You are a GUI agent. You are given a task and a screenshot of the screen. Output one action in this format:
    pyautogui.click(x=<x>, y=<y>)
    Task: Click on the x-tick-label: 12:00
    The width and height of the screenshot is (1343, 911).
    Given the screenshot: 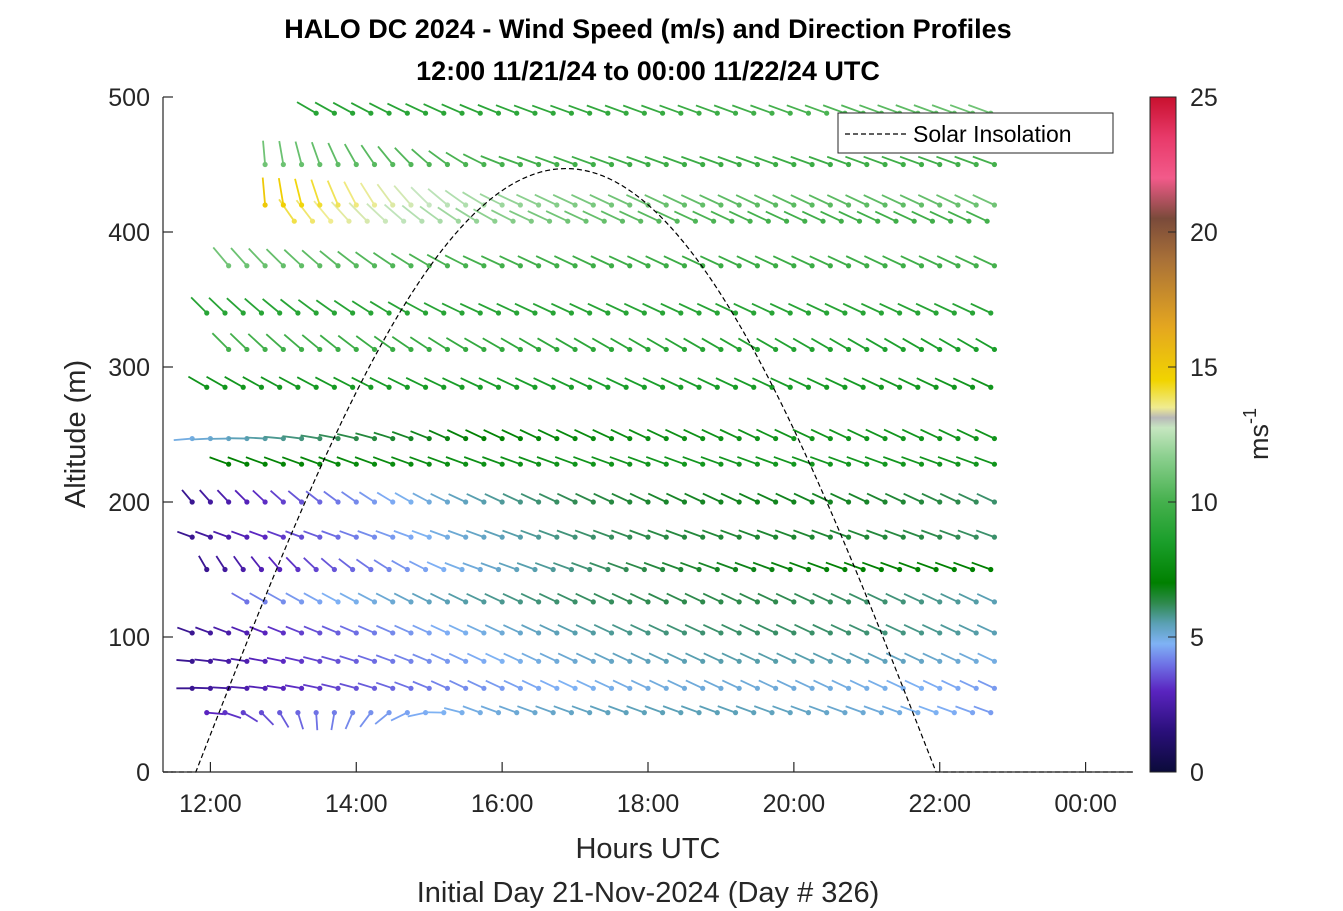 What is the action you would take?
    pyautogui.click(x=210, y=804)
    